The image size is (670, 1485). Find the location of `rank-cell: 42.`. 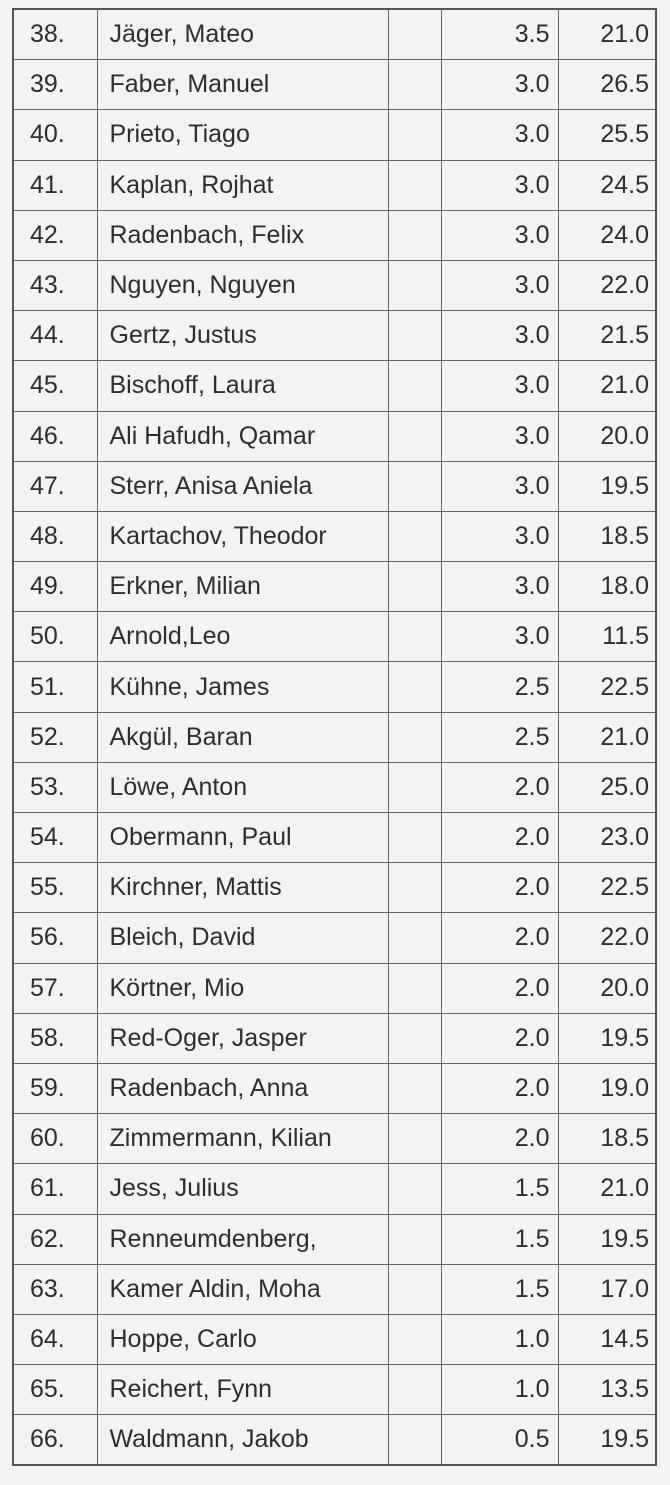

rank-cell: 42. is located at coordinates (55, 235).